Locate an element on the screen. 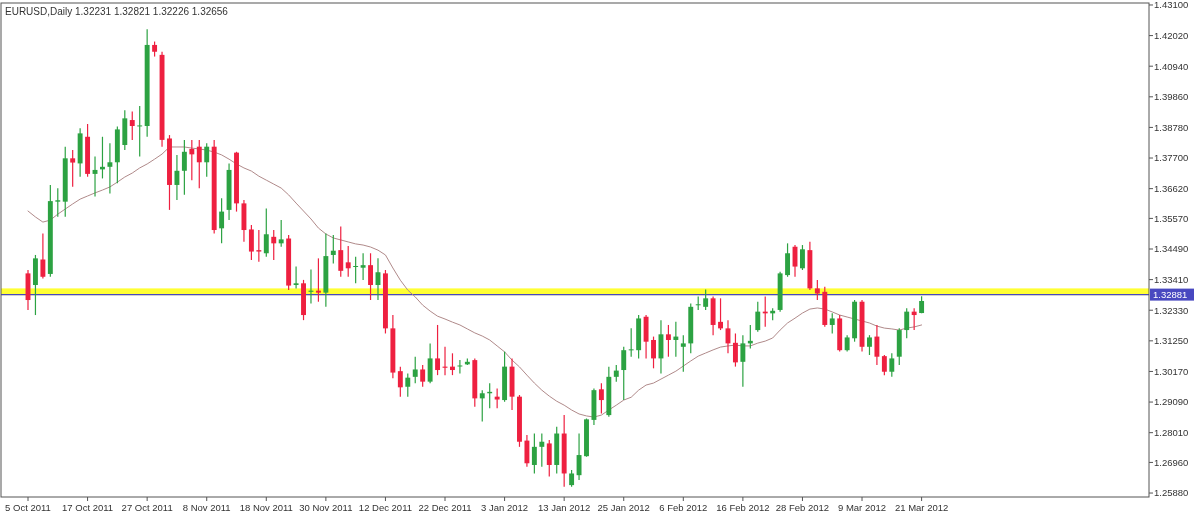 This screenshot has width=1196, height=519. chart-title: EURUSD,Daily 1.32231 1.32821 1.32226 1.32656 is located at coordinates (117, 11).